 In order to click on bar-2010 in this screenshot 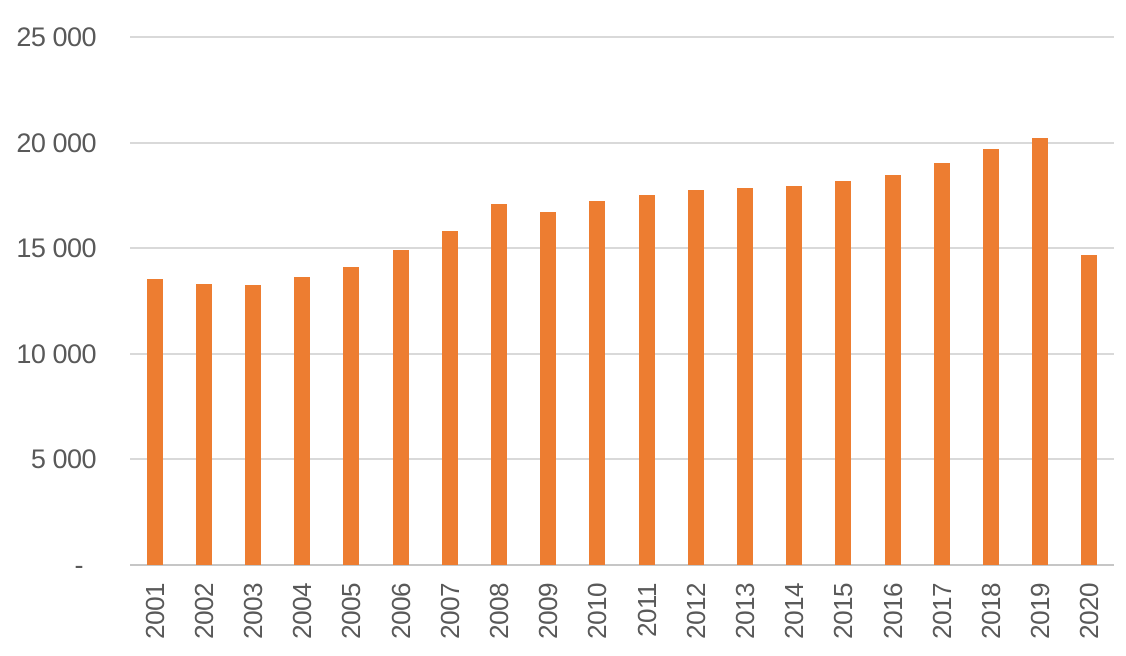, I will do `click(597, 382)`.